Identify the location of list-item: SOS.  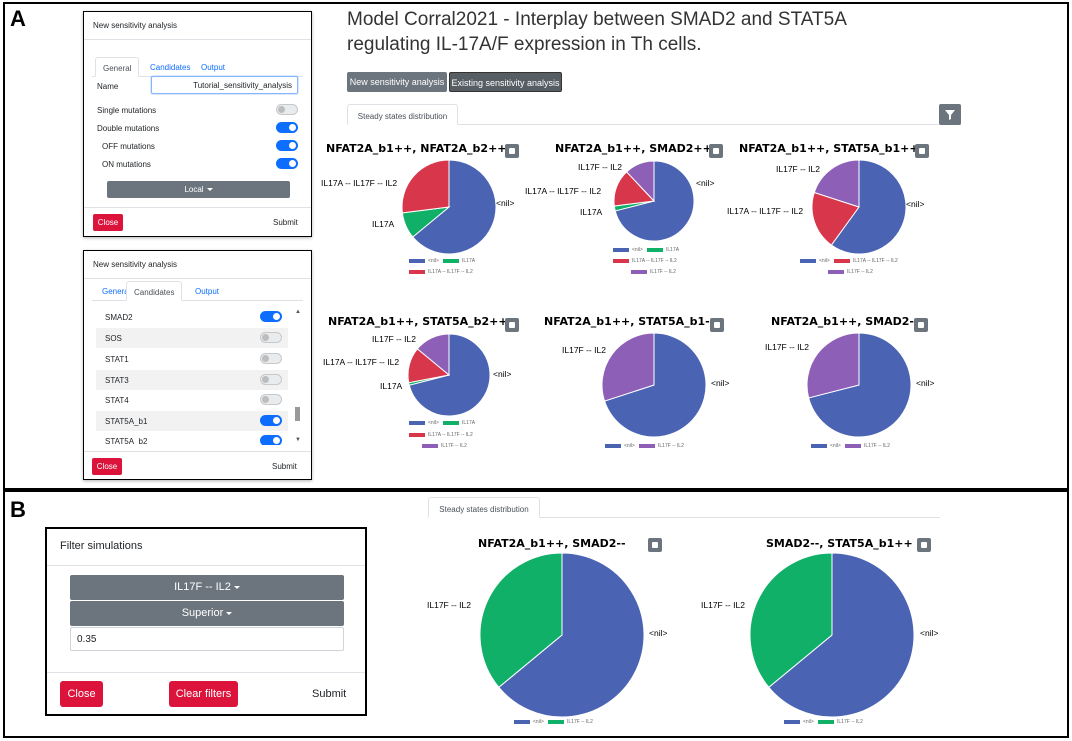
(192, 338).